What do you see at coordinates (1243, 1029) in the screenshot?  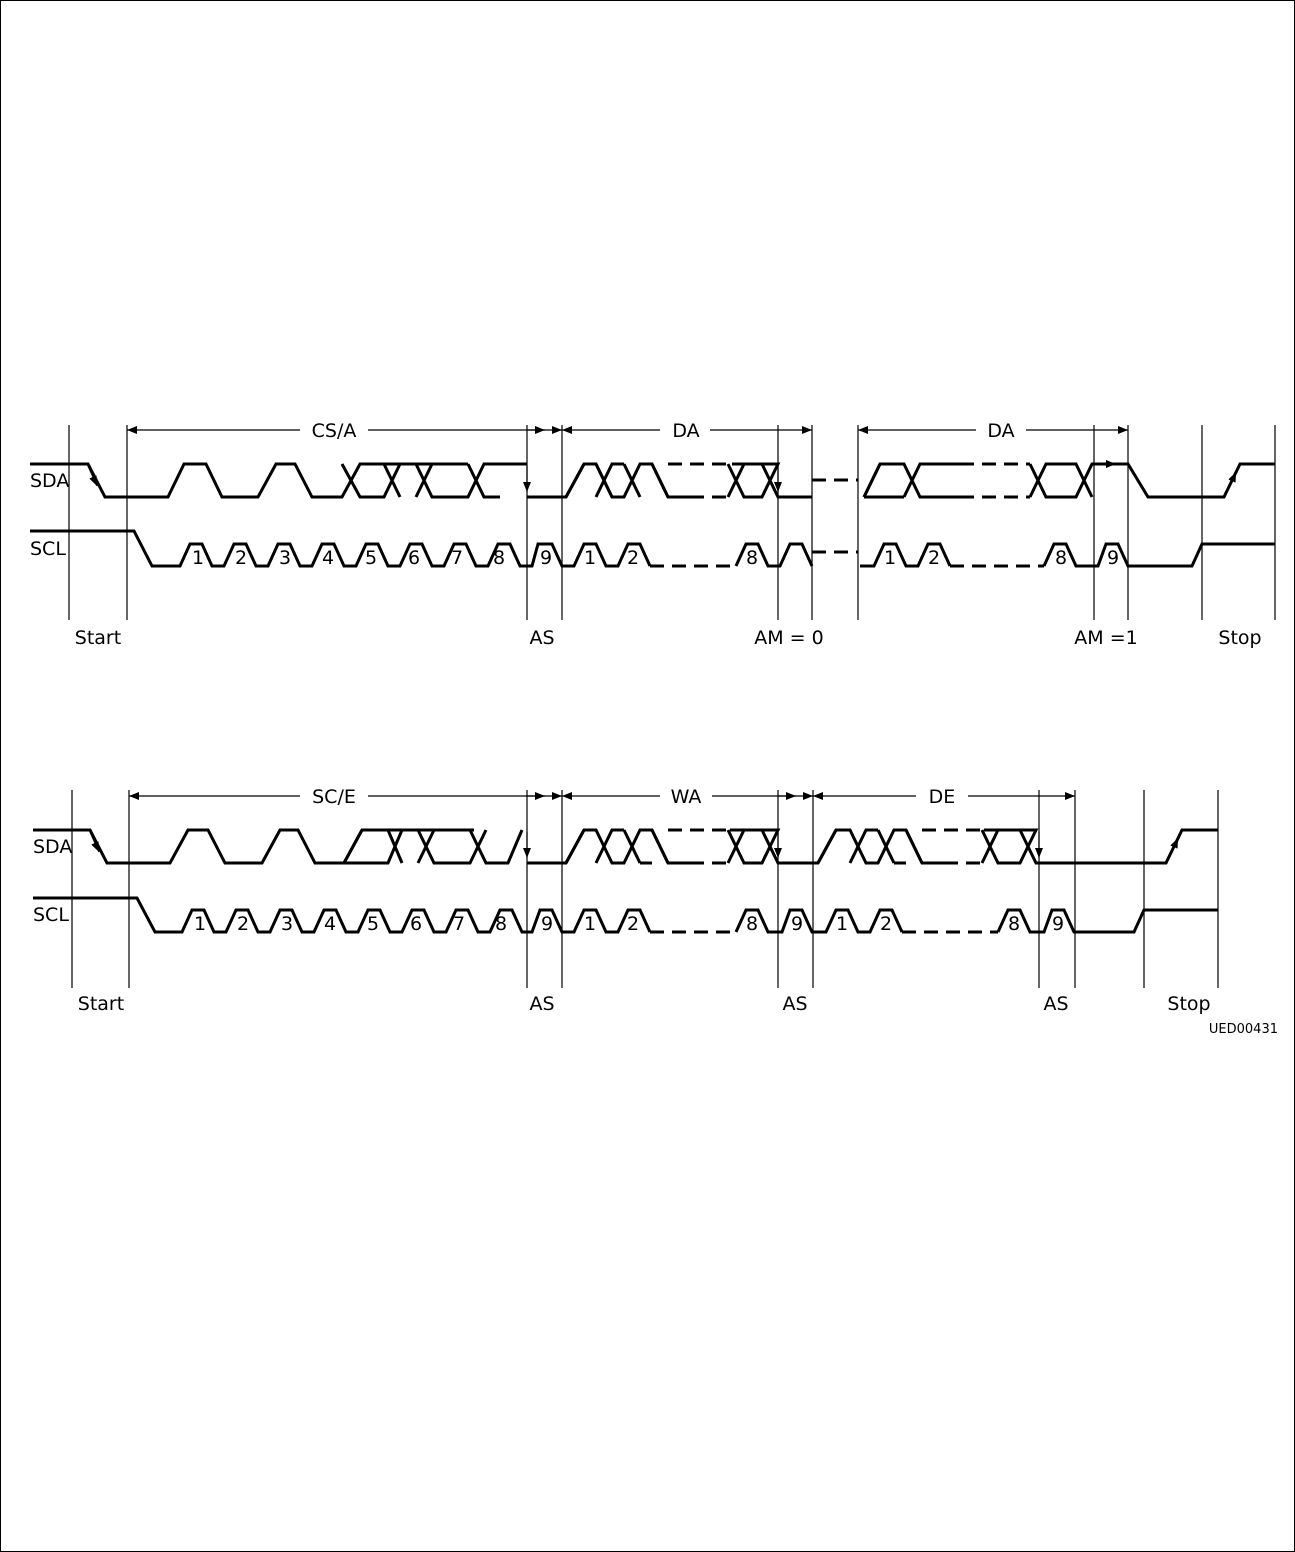 I see `figure-id: UED00431` at bounding box center [1243, 1029].